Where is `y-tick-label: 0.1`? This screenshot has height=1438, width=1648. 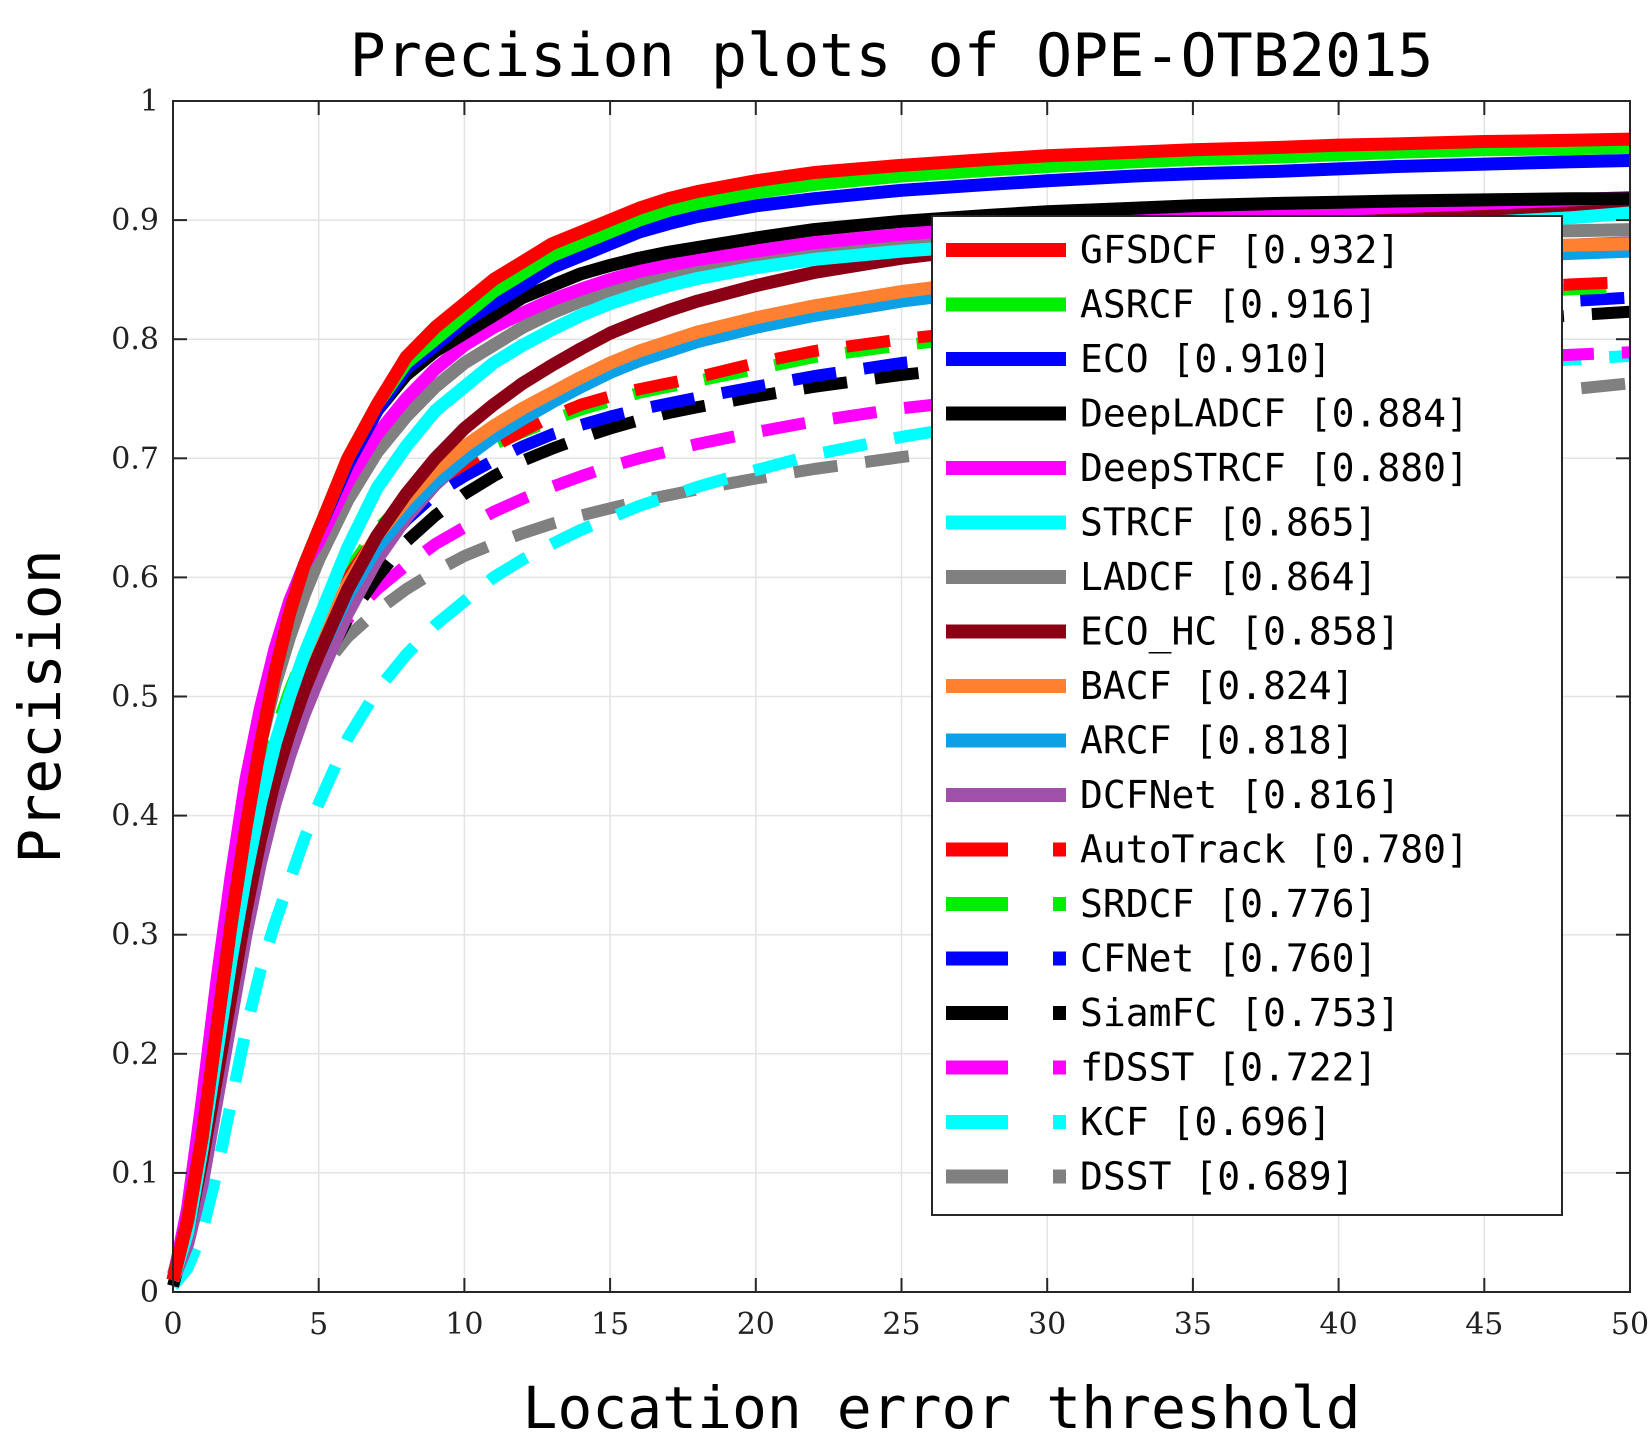 y-tick-label: 0.1 is located at coordinates (135, 1173).